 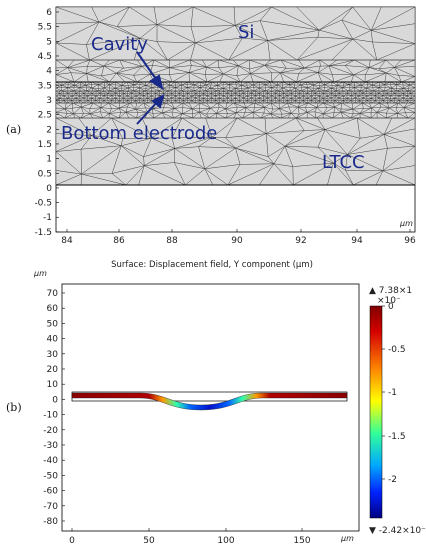 I want to click on surface-y-tick-label: 20, so click(x=53, y=370).